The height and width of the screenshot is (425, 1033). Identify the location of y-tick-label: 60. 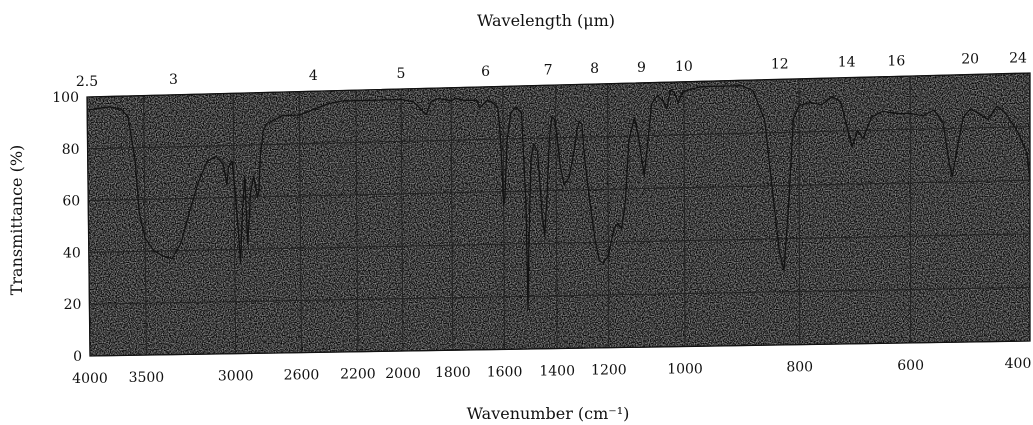
(71, 202).